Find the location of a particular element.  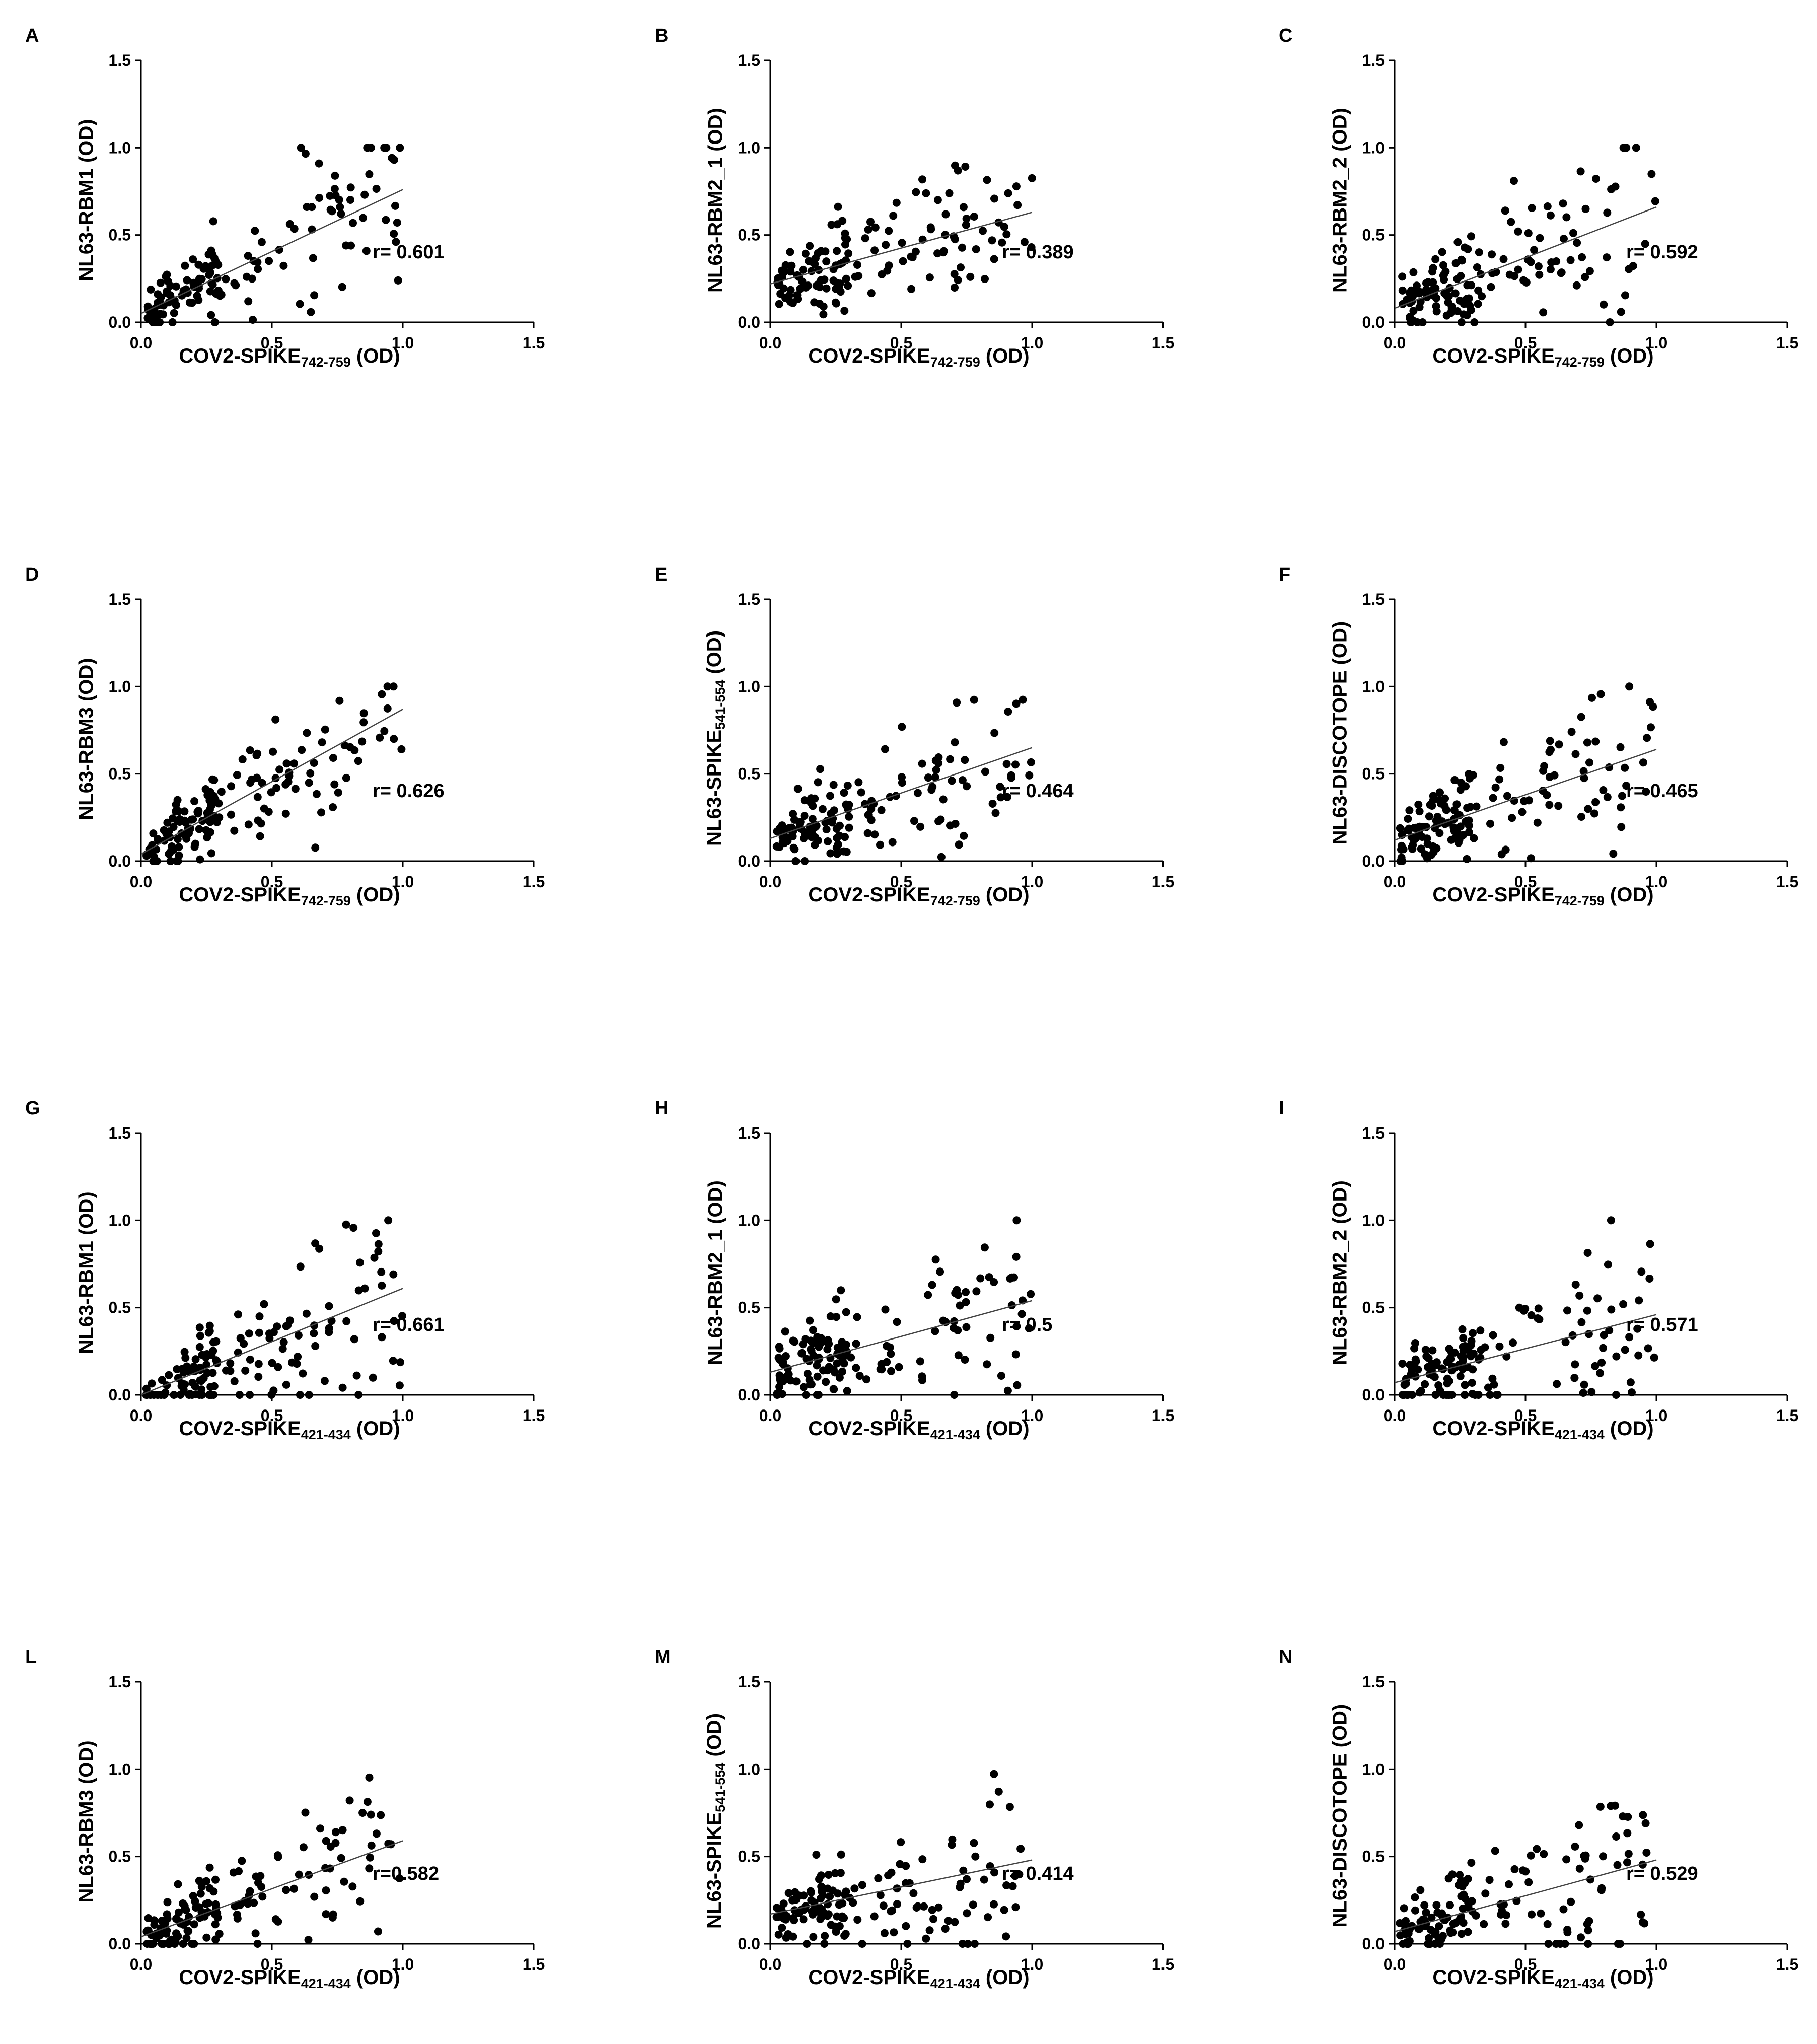

x-tick-label: 1.0 is located at coordinates (1656, 1964).